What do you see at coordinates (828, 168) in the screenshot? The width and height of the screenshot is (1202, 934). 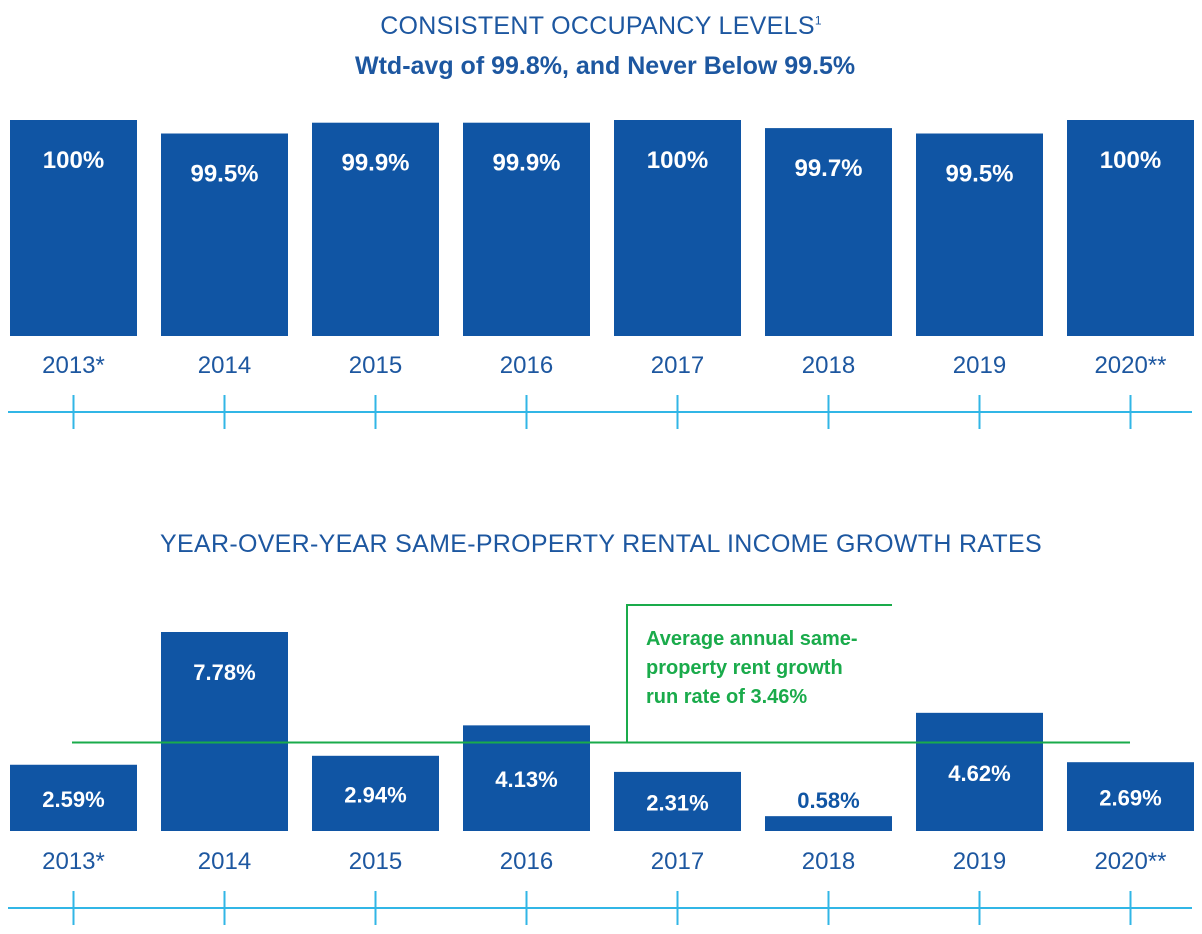 I see `occupancy-bar-label: 99.7%` at bounding box center [828, 168].